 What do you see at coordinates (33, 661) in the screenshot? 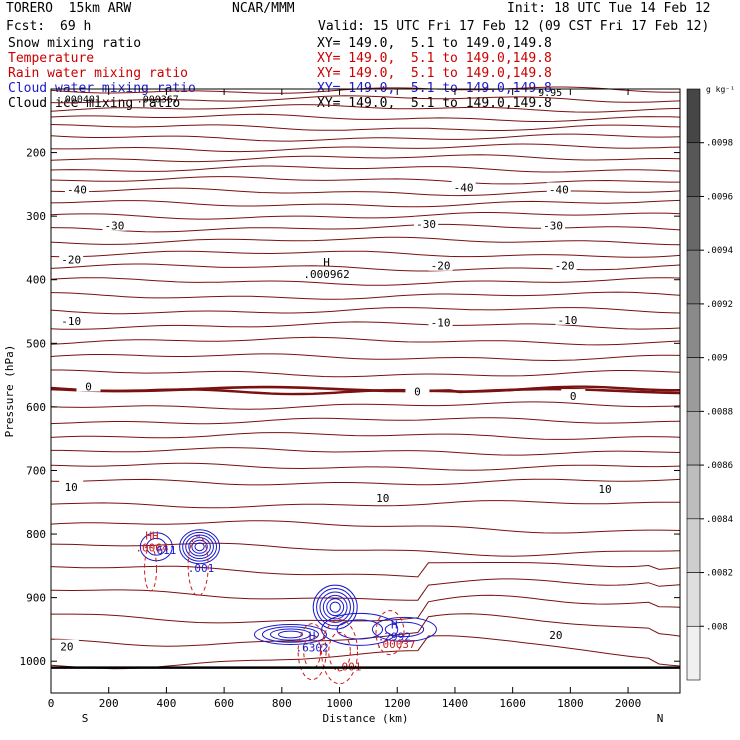
I see `y-tick-label: 1000` at bounding box center [33, 661].